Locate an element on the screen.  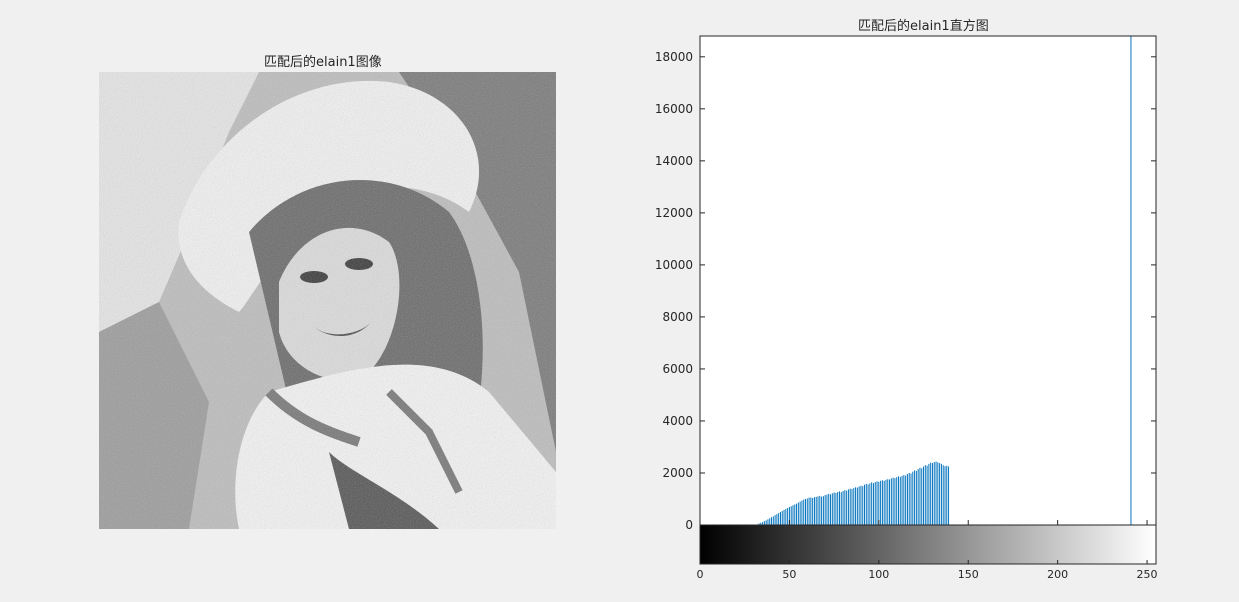
colorbar-box is located at coordinates (928, 544).